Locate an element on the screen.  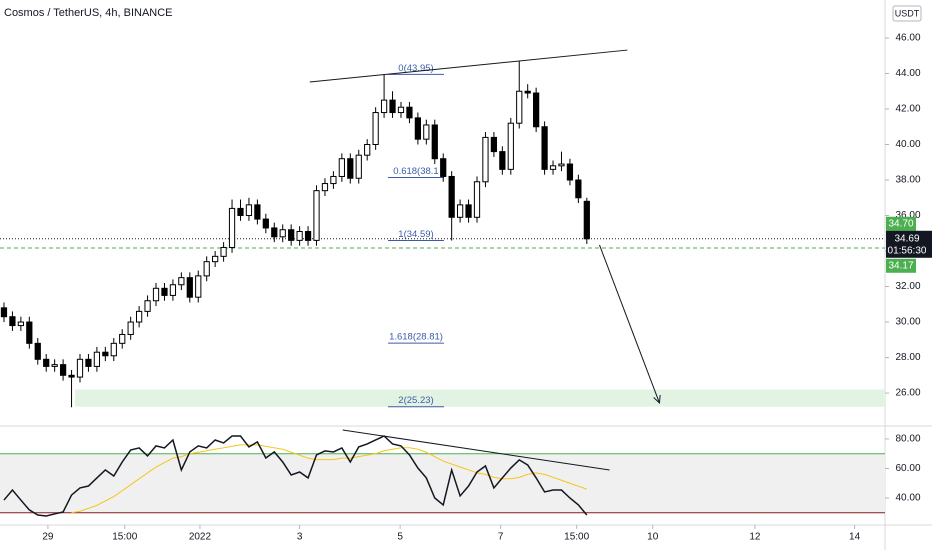
currency-label: USDT is located at coordinates (907, 13).